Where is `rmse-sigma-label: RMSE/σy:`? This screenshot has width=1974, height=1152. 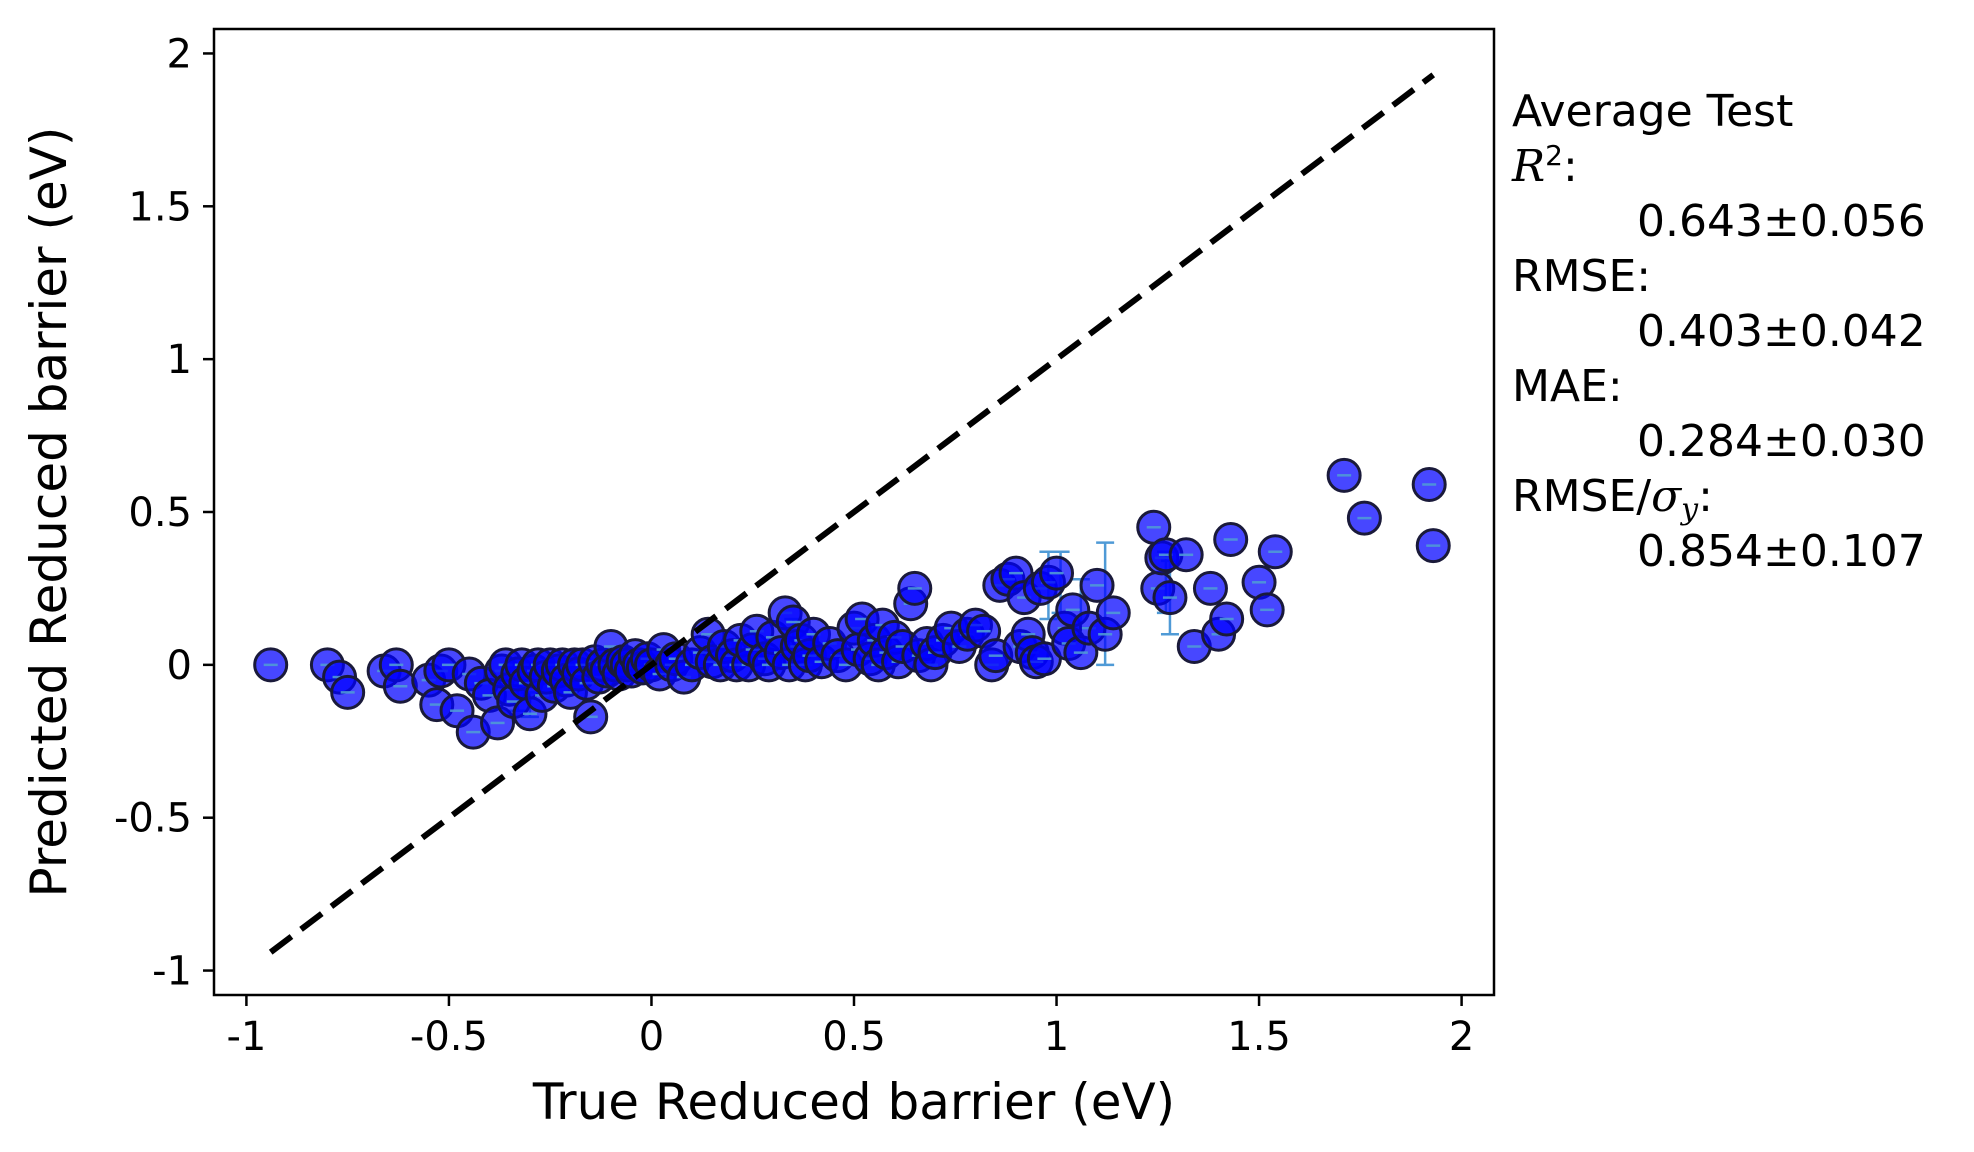
rmse-sigma-label: RMSE/σy: is located at coordinates (1612, 499).